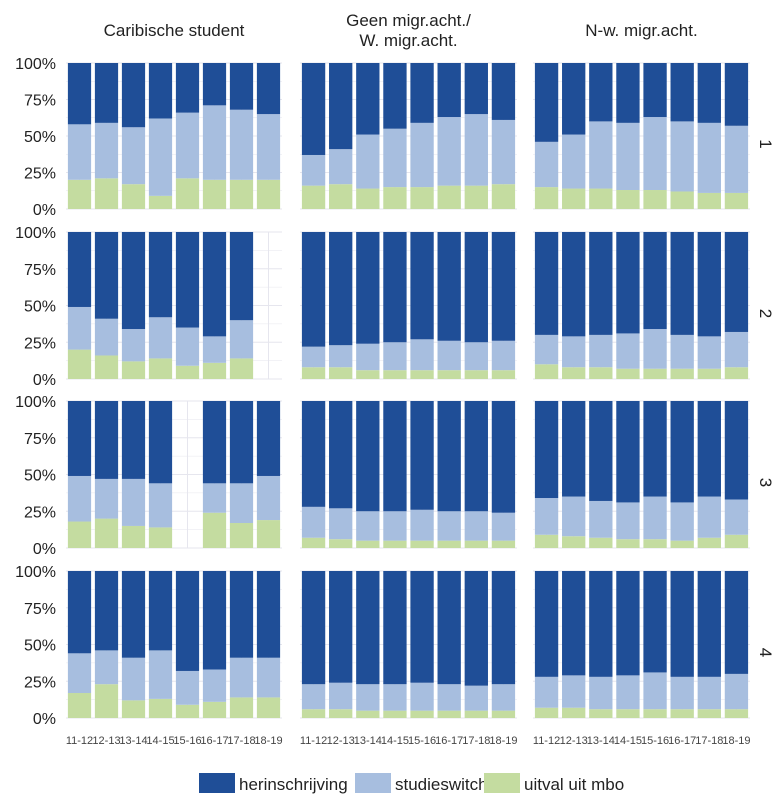  Describe the element at coordinates (765, 652) in the screenshot. I see `row-strip-label: 4` at that location.